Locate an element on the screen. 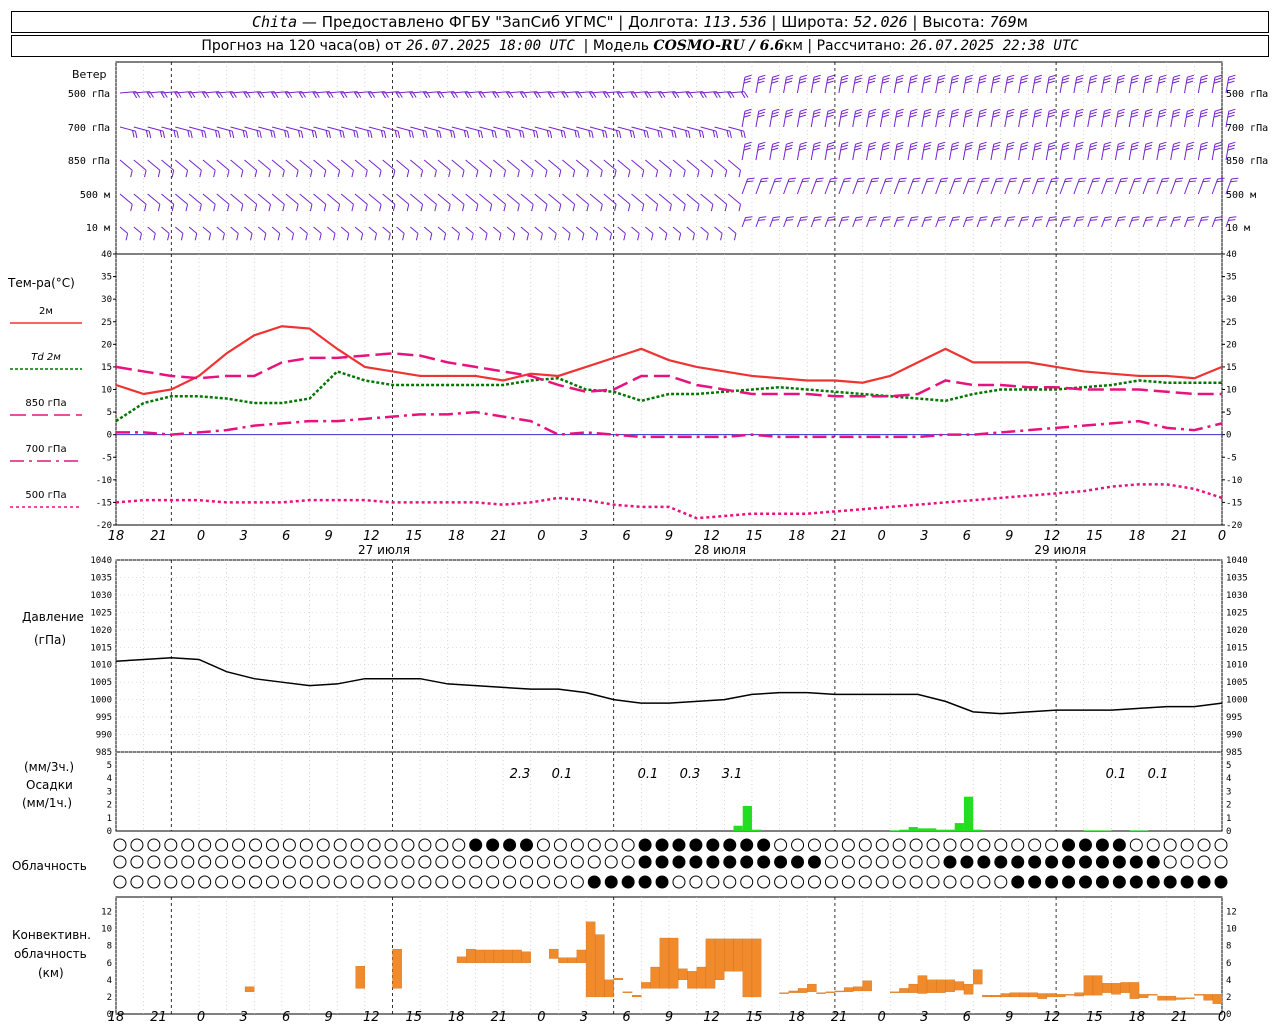  precip-total-label: 0.1 is located at coordinates (648, 774).